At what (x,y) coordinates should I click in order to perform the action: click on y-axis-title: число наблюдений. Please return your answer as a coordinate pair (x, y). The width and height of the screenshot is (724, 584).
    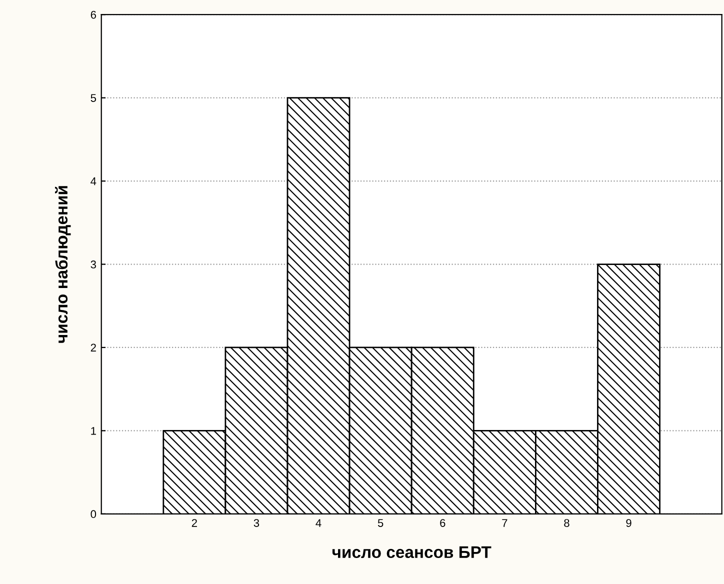
    Looking at the image, I should click on (63, 264).